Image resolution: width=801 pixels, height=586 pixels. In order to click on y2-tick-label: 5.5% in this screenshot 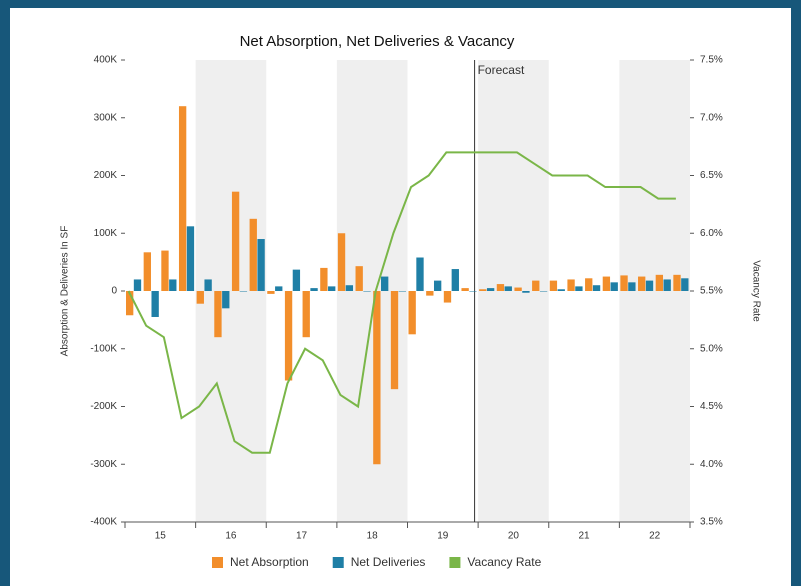, I will do `click(711, 291)`.